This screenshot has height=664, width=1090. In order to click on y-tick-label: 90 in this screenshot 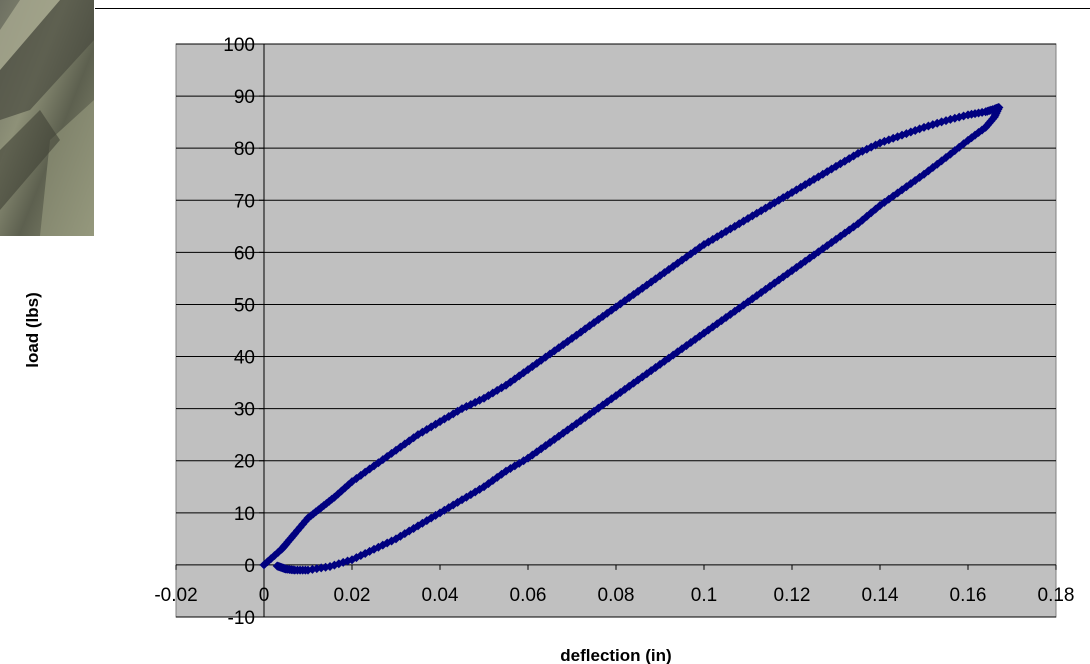, I will do `click(244, 97)`.